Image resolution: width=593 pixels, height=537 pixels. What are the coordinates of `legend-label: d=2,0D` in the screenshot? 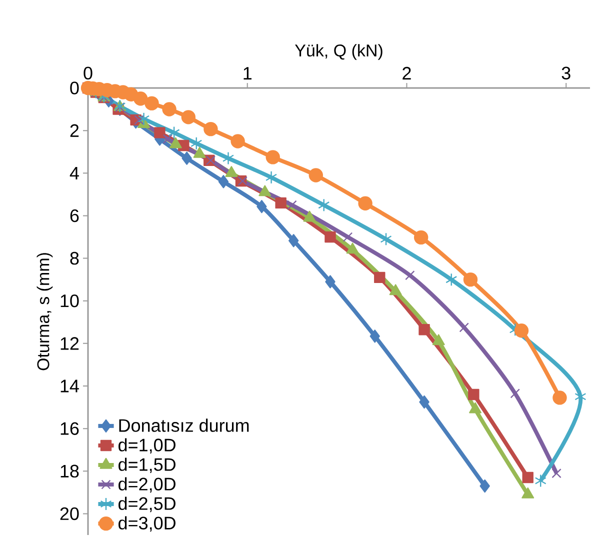 It's located at (147, 485).